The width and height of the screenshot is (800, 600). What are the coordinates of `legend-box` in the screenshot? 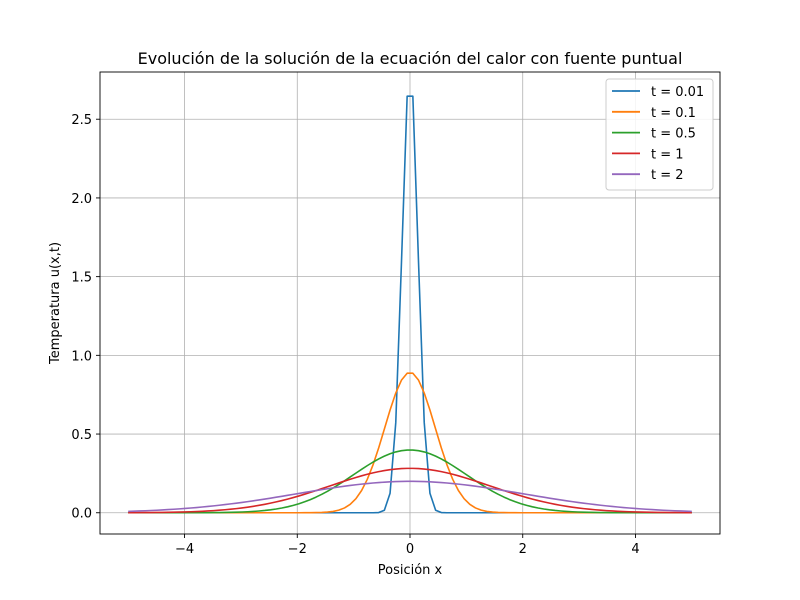 It's located at (659, 134).